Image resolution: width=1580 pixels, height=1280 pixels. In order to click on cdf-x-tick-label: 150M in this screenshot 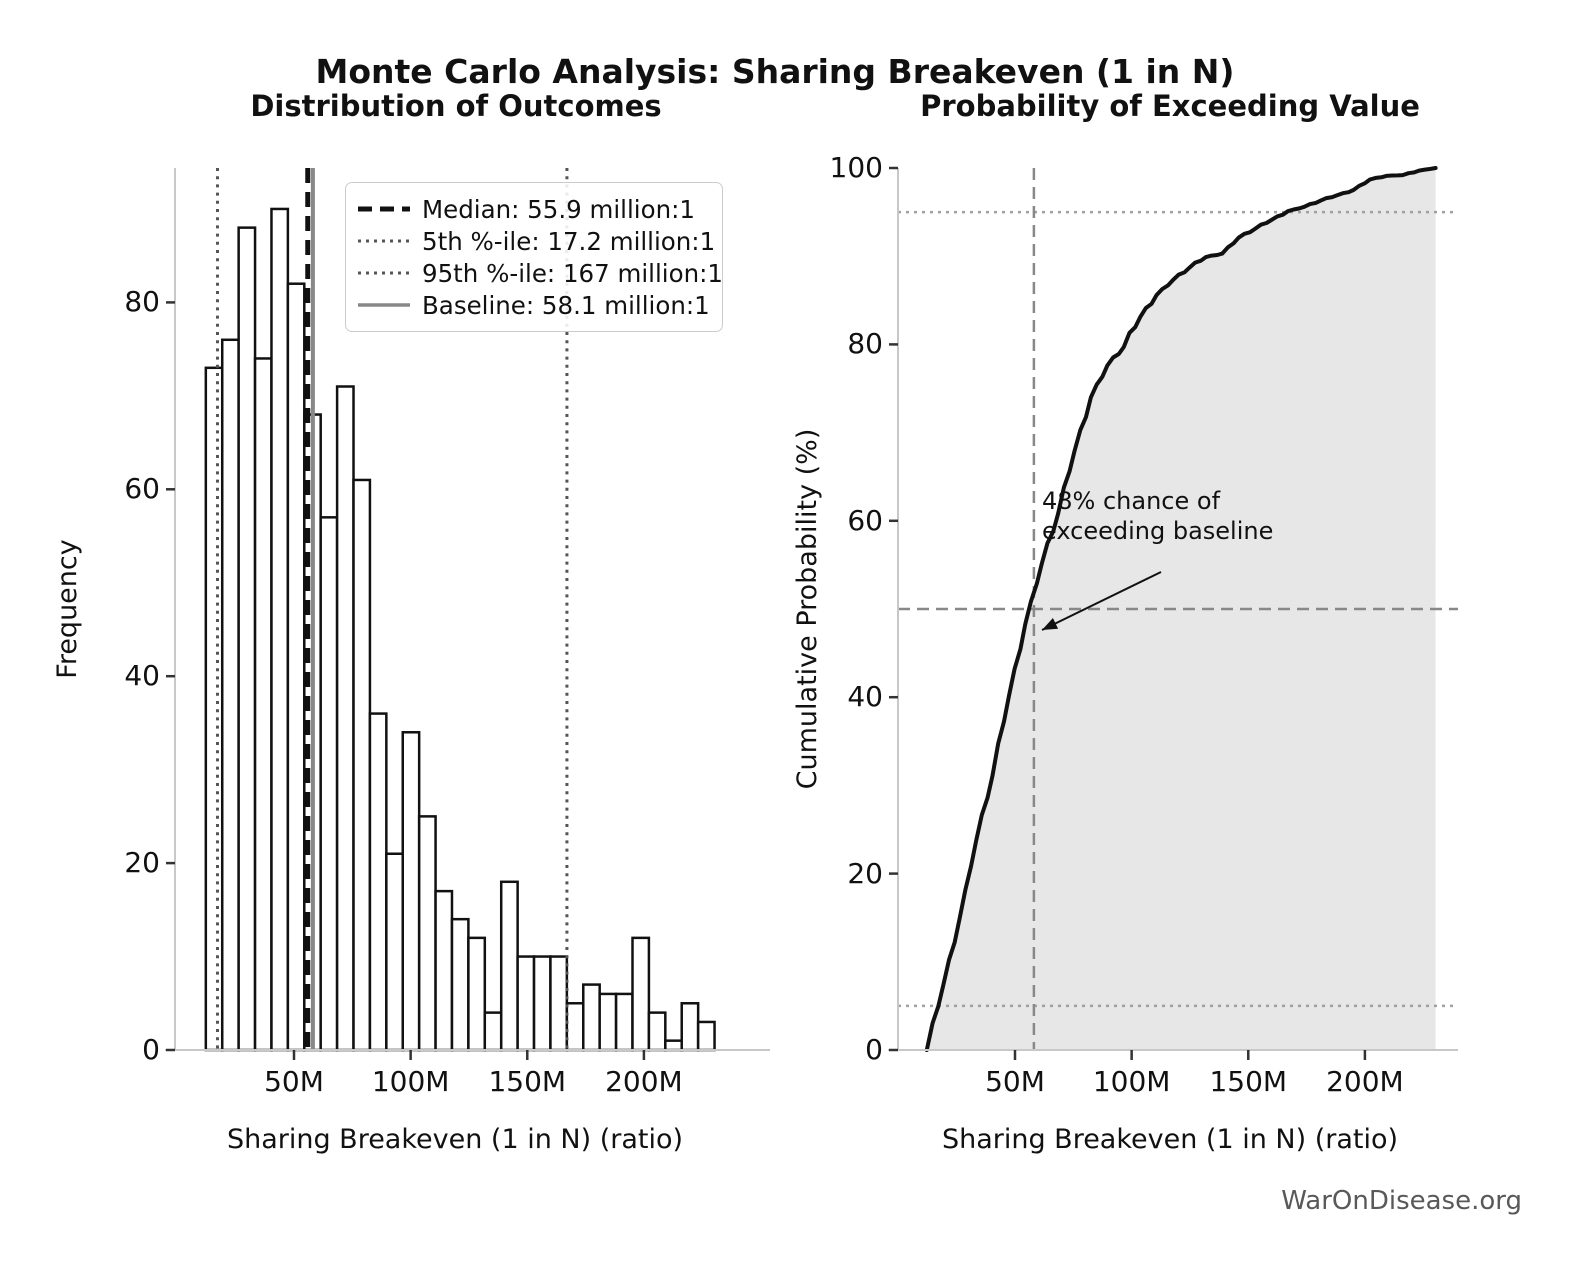, I will do `click(1248, 1081)`.